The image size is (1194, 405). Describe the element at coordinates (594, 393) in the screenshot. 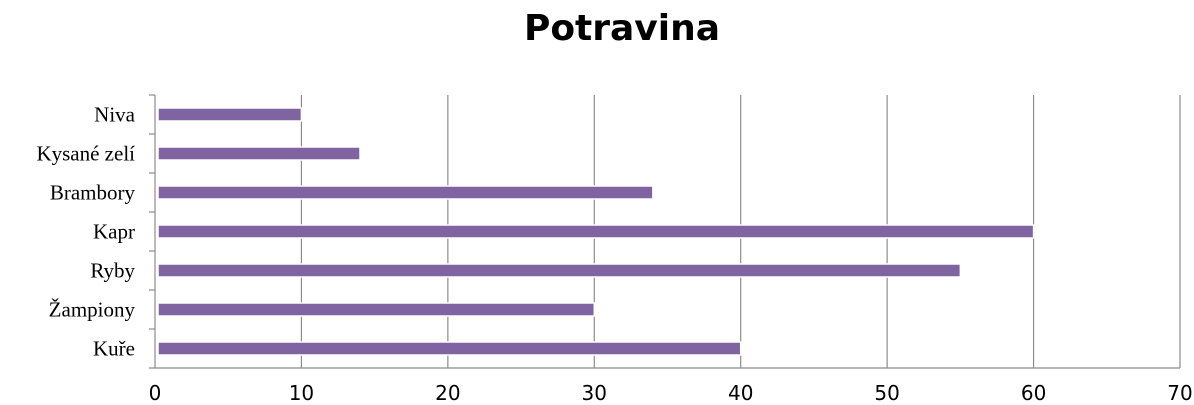

I see `x-tick-label: 30` at that location.